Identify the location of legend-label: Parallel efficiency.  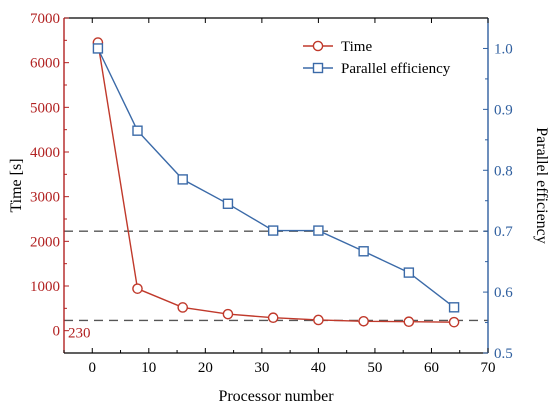
(396, 69).